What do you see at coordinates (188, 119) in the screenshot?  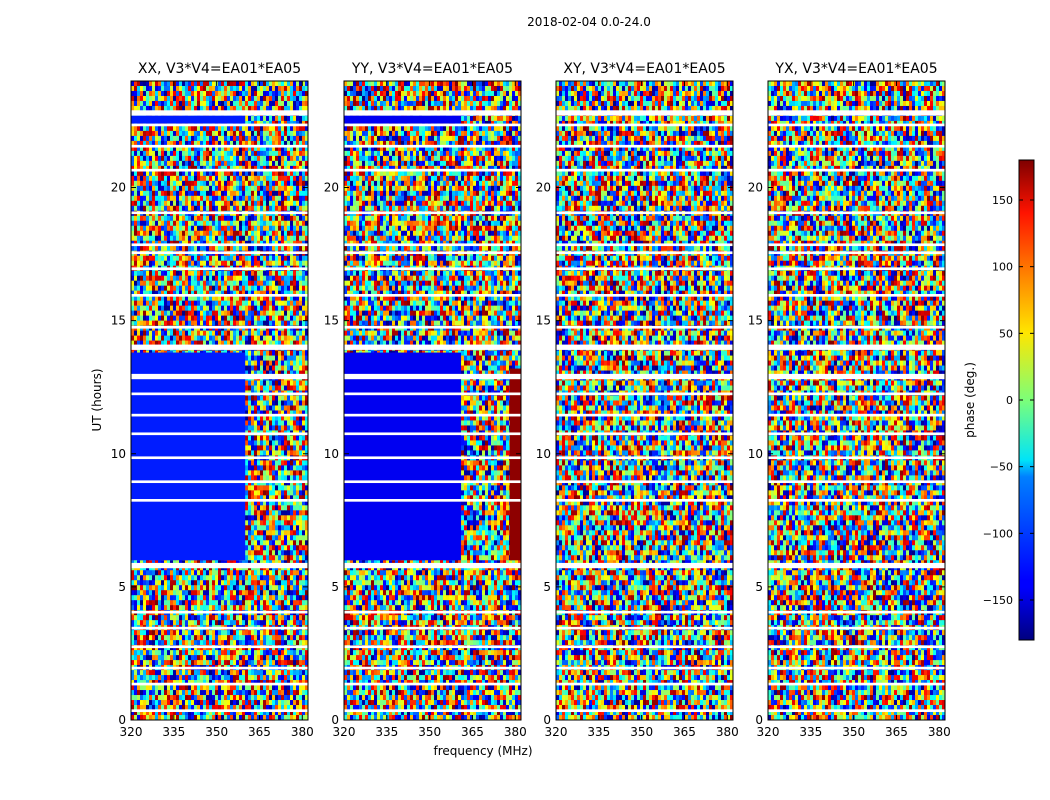 I see `coherent-phase-block` at bounding box center [188, 119].